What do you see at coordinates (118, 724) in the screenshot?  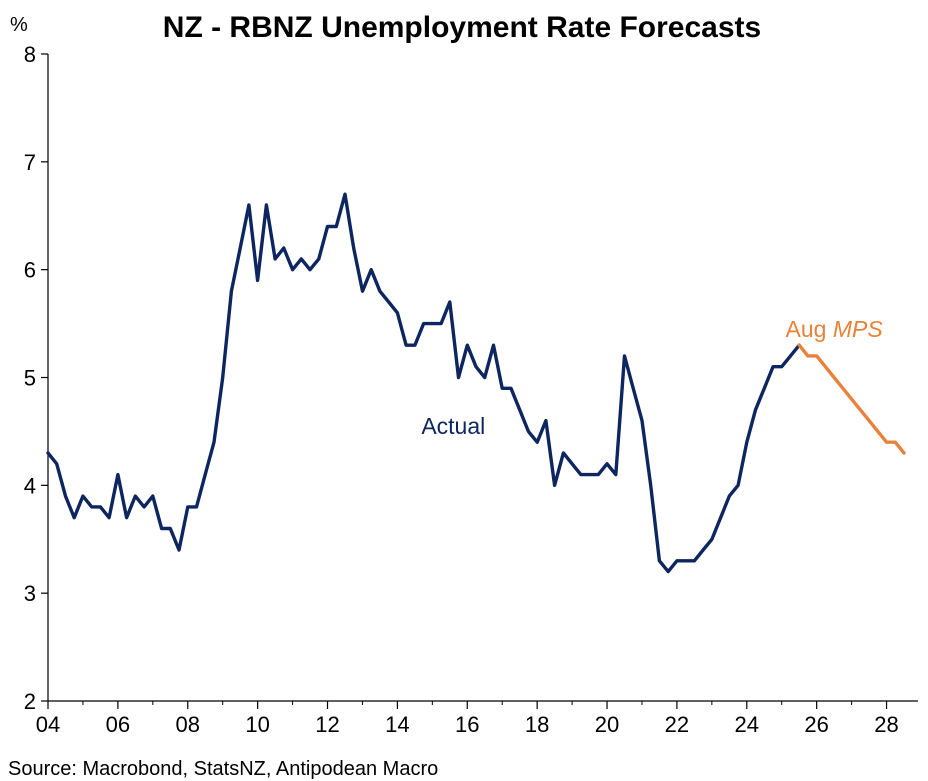 I see `x-tick-label: 06` at bounding box center [118, 724].